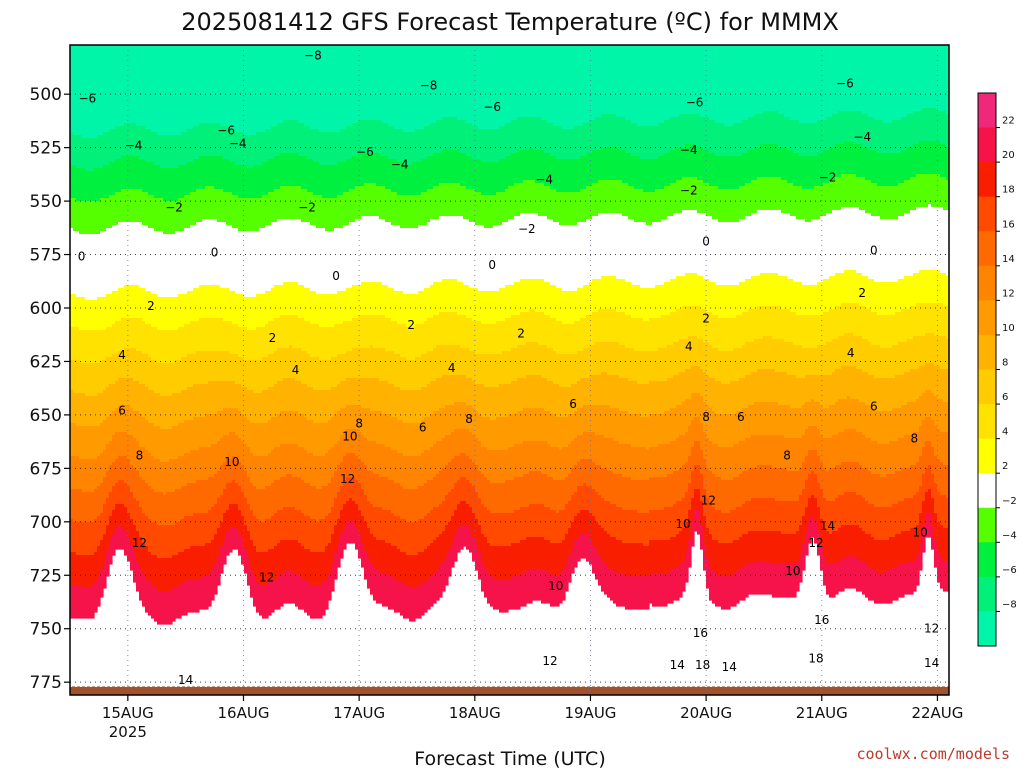  What do you see at coordinates (122, 355) in the screenshot?
I see `contour-label: 4` at bounding box center [122, 355].